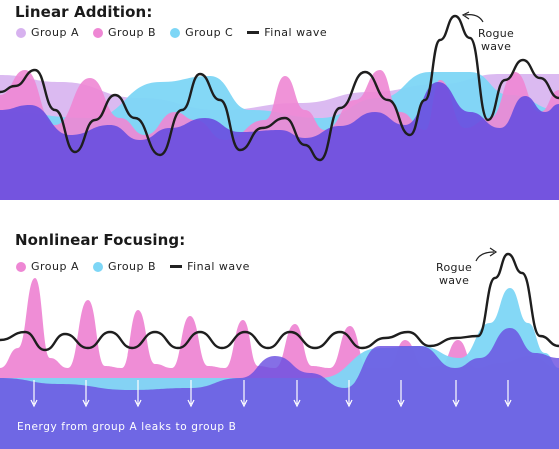 This screenshot has width=559, height=449. Describe the element at coordinates (100, 240) in the screenshot. I see `nonlinear-title: Nonlinear Focusing:` at that location.